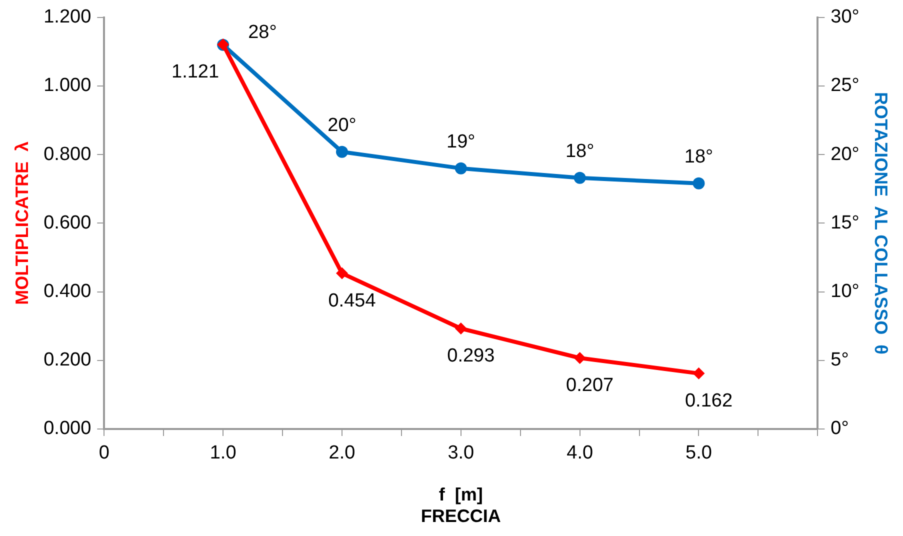 This screenshot has width=903, height=536. I want to click on y-tick-label: 1.200, so click(68, 17).